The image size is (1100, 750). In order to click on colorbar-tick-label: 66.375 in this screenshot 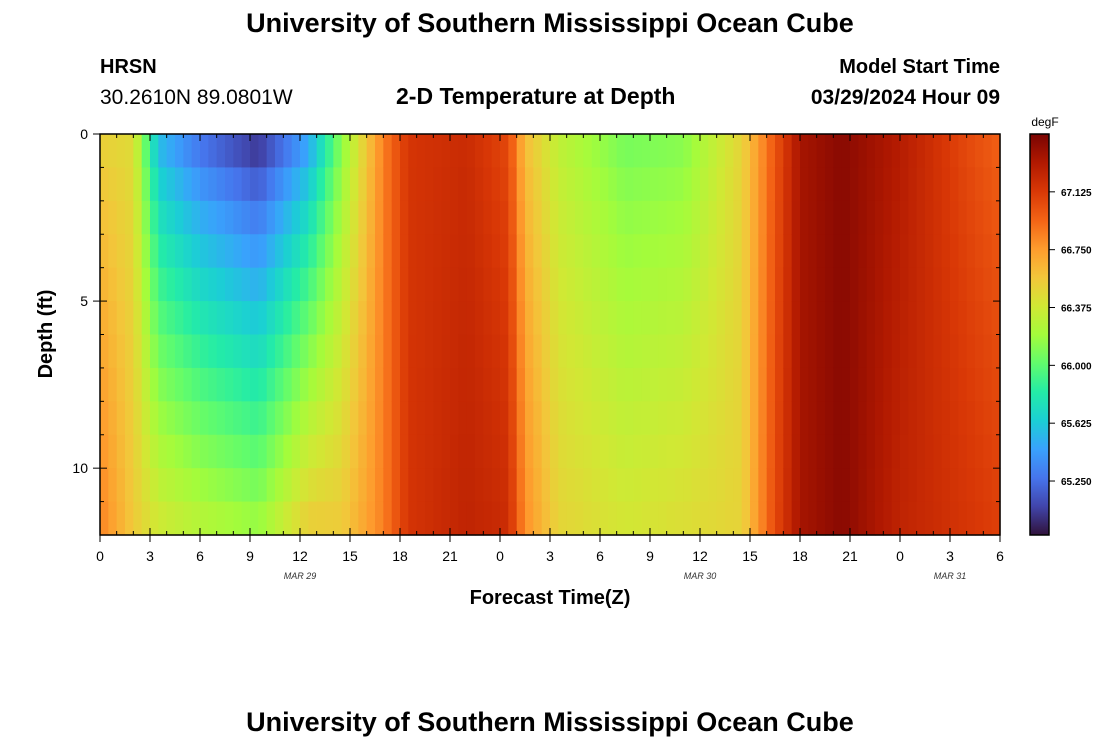, I will do `click(1076, 309)`.